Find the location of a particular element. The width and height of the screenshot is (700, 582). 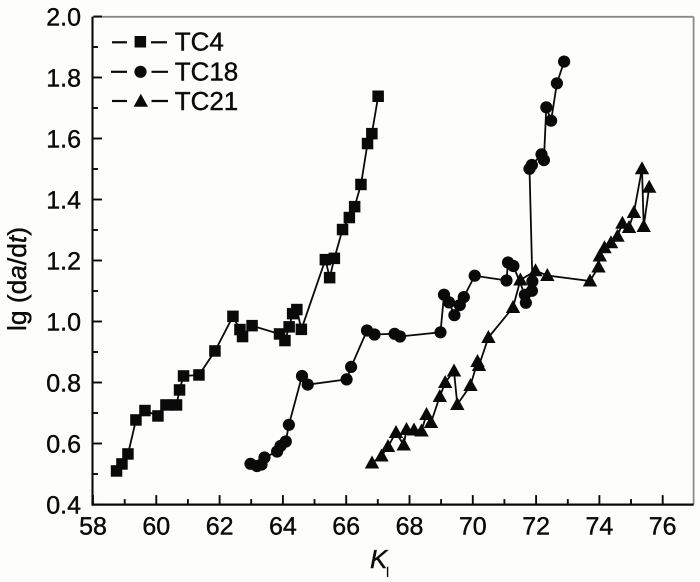

svg-text: 70 is located at coordinates (473, 527).